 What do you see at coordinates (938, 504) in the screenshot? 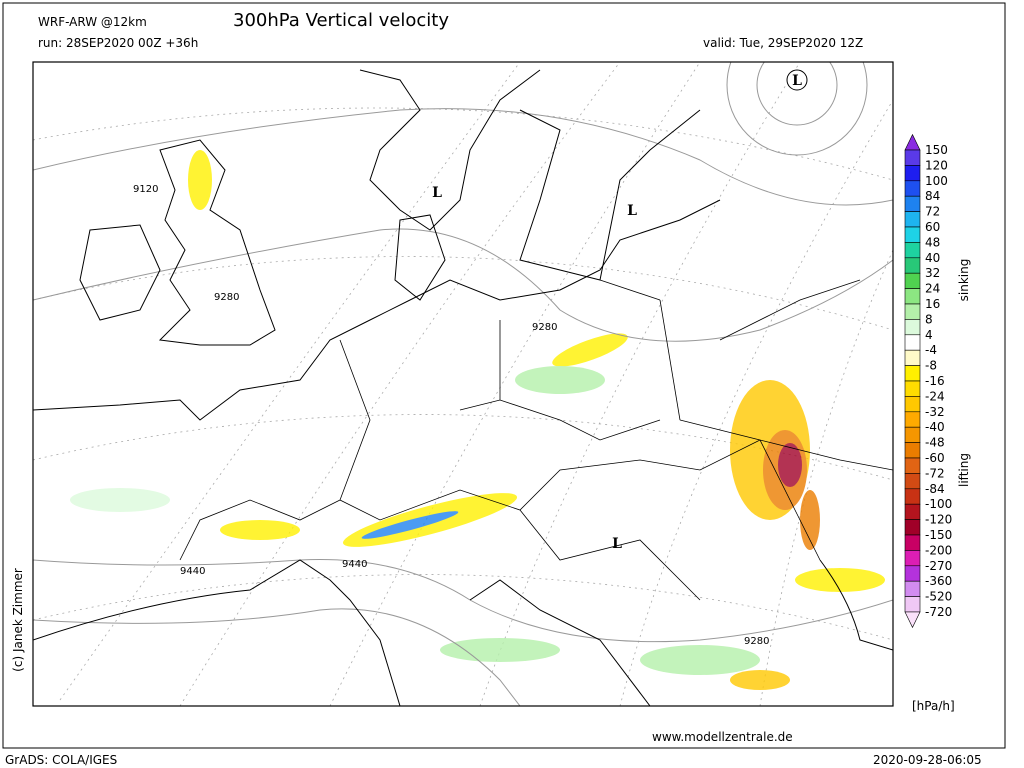
I see `colorbar-tick-label: -100` at bounding box center [938, 504].